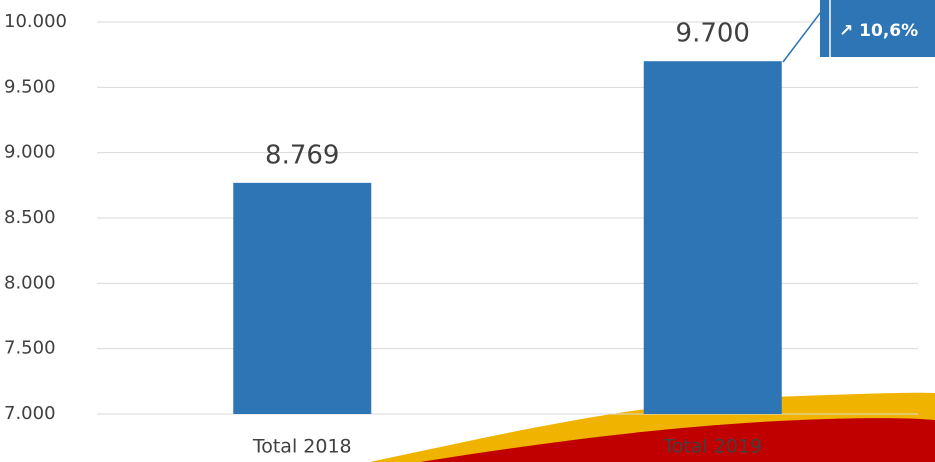  I want to click on y-tick-label: 8.000, so click(30, 282).